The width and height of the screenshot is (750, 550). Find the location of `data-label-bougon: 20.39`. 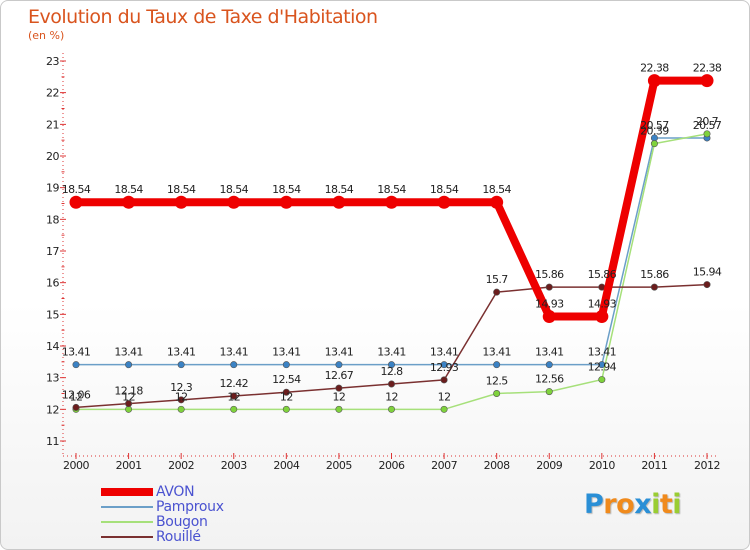

data-label-bougon: 20.39 is located at coordinates (654, 131).